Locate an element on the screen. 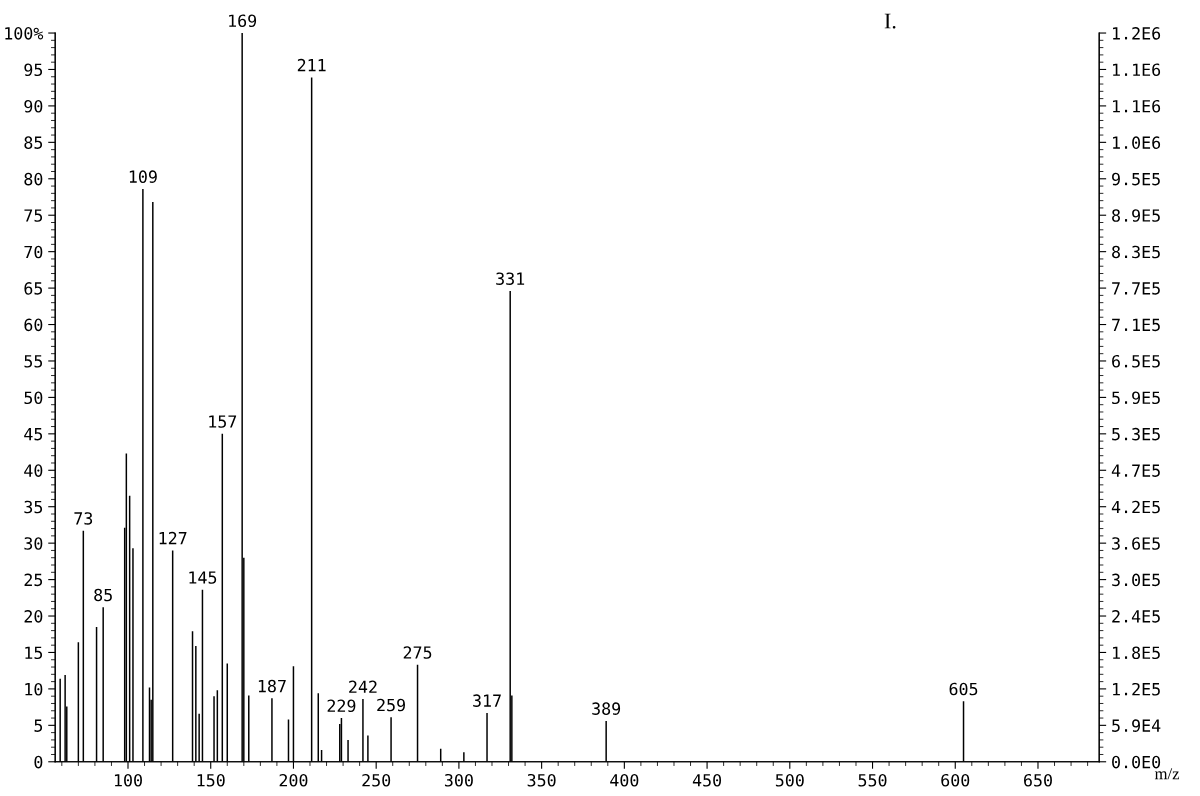 This screenshot has height=796, width=1200. y-tick-label: 35 is located at coordinates (33, 507).